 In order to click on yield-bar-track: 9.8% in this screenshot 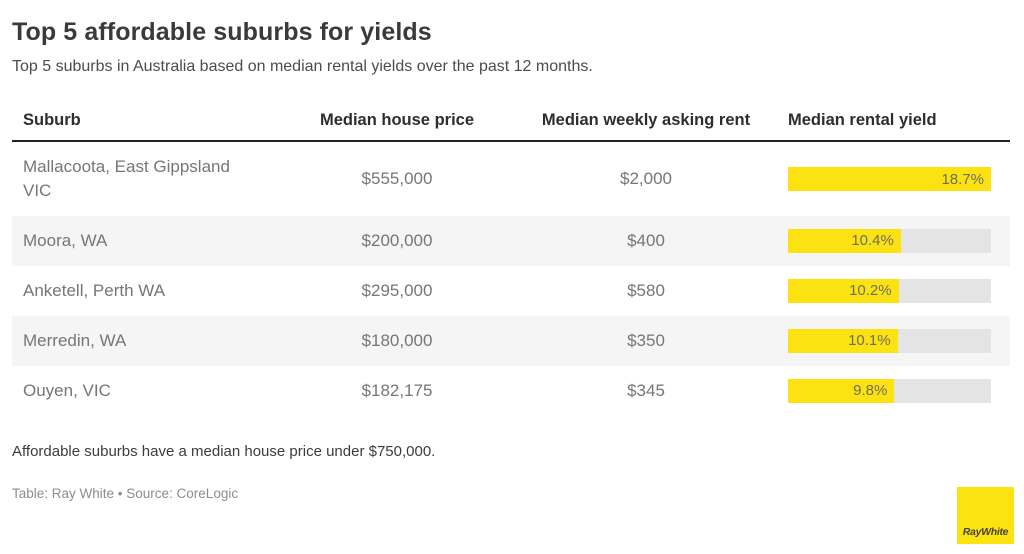, I will do `click(889, 390)`.